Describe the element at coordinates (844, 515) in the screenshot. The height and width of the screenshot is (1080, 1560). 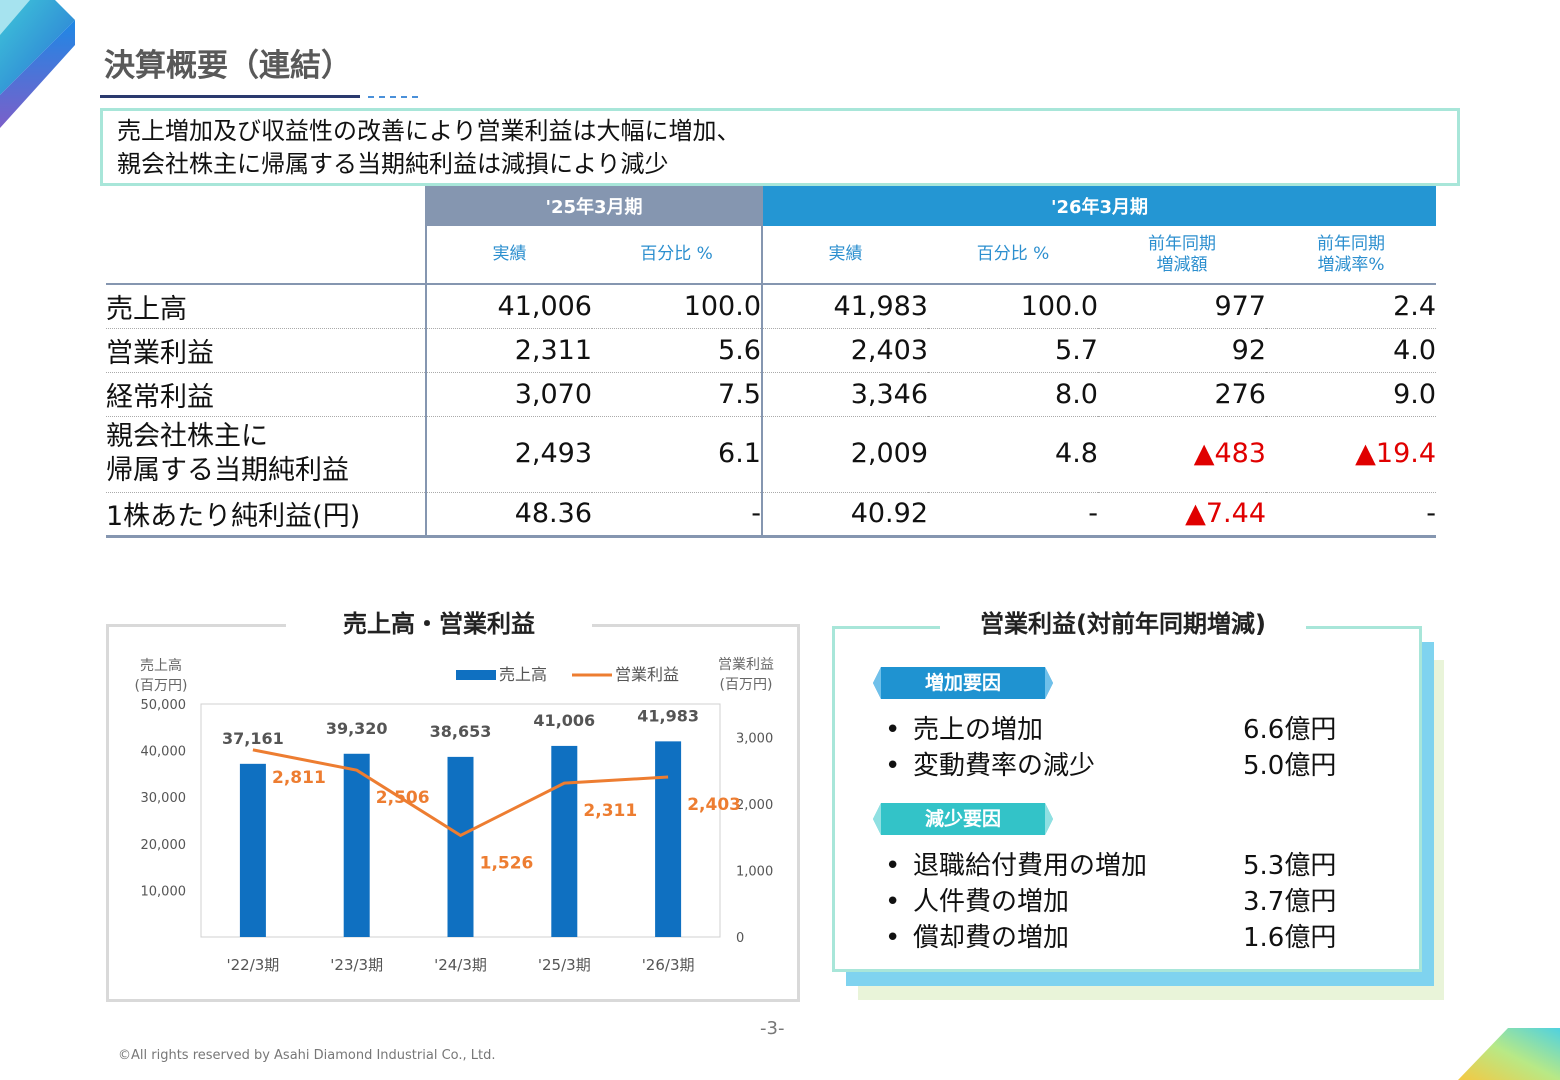
I see `curr-actual: 40.92` at that location.